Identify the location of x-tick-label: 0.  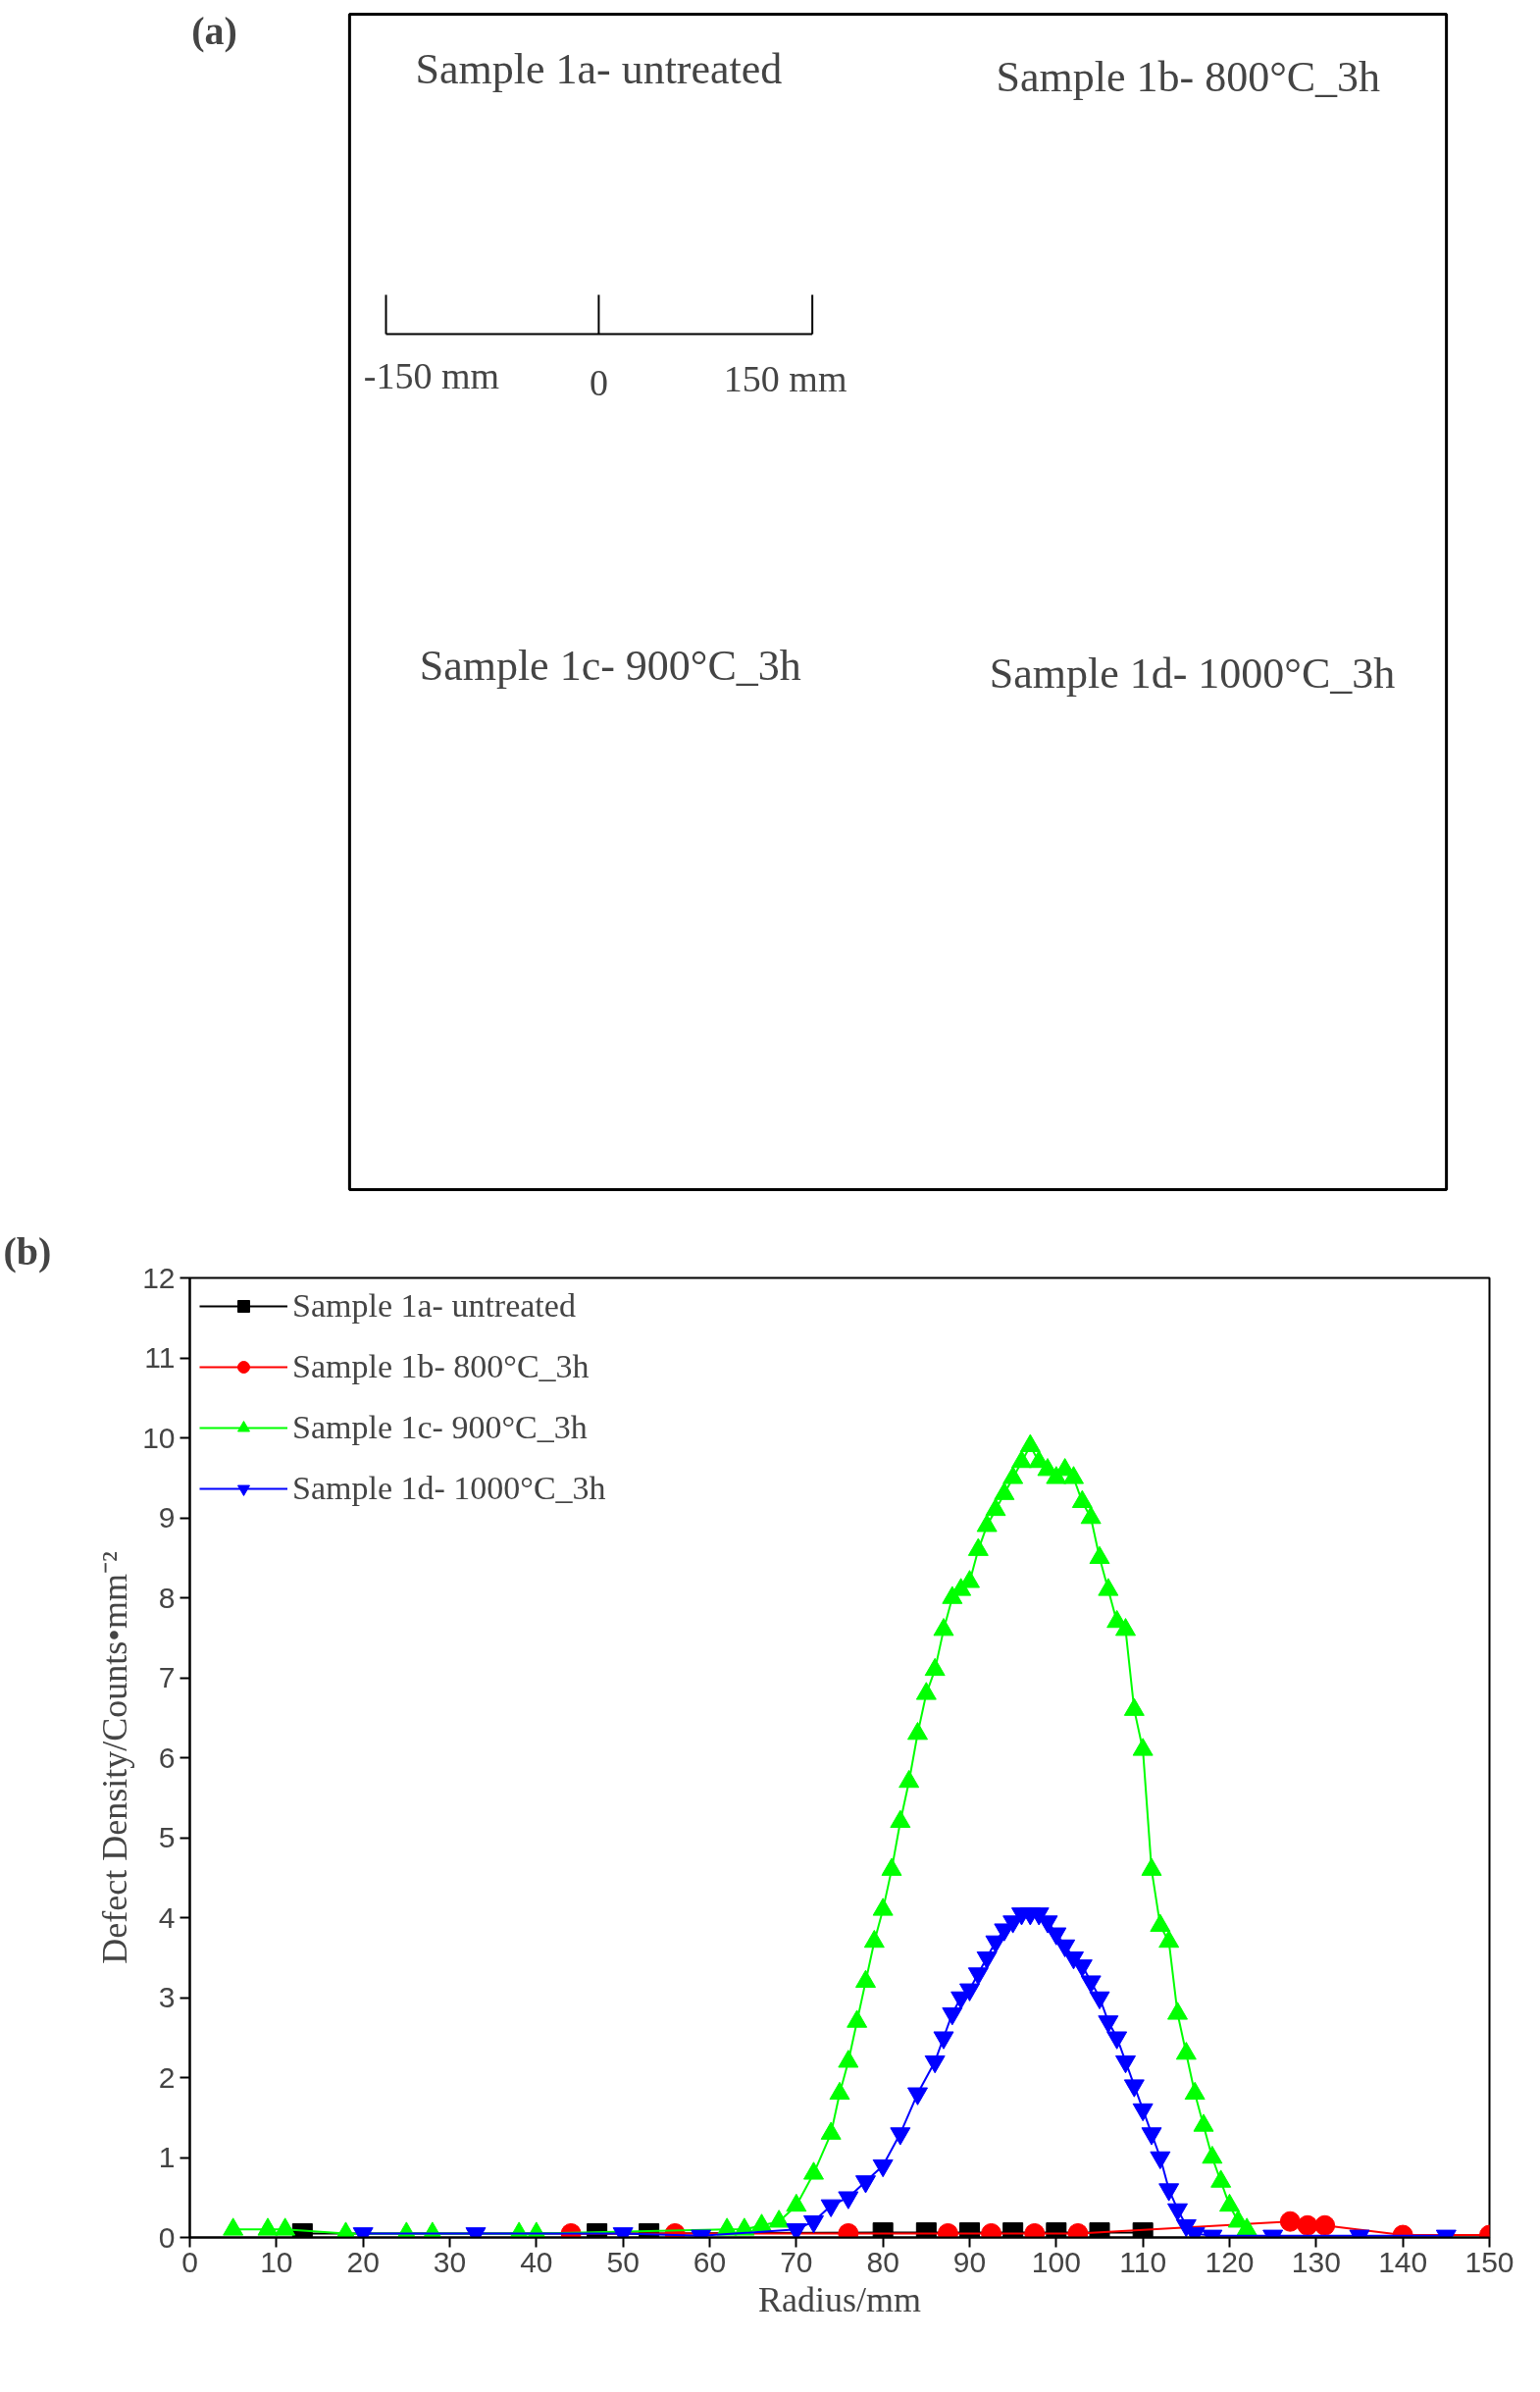
(189, 2261).